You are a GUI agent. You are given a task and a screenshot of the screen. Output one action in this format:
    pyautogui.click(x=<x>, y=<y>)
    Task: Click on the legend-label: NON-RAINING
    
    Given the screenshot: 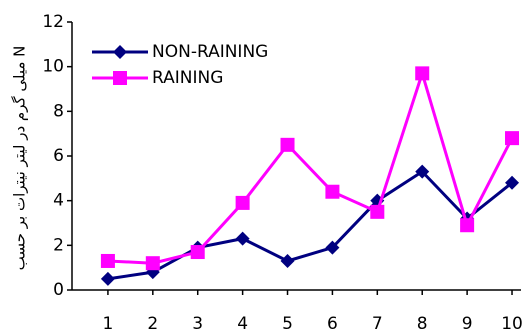 What is the action you would take?
    pyautogui.click(x=210, y=52)
    